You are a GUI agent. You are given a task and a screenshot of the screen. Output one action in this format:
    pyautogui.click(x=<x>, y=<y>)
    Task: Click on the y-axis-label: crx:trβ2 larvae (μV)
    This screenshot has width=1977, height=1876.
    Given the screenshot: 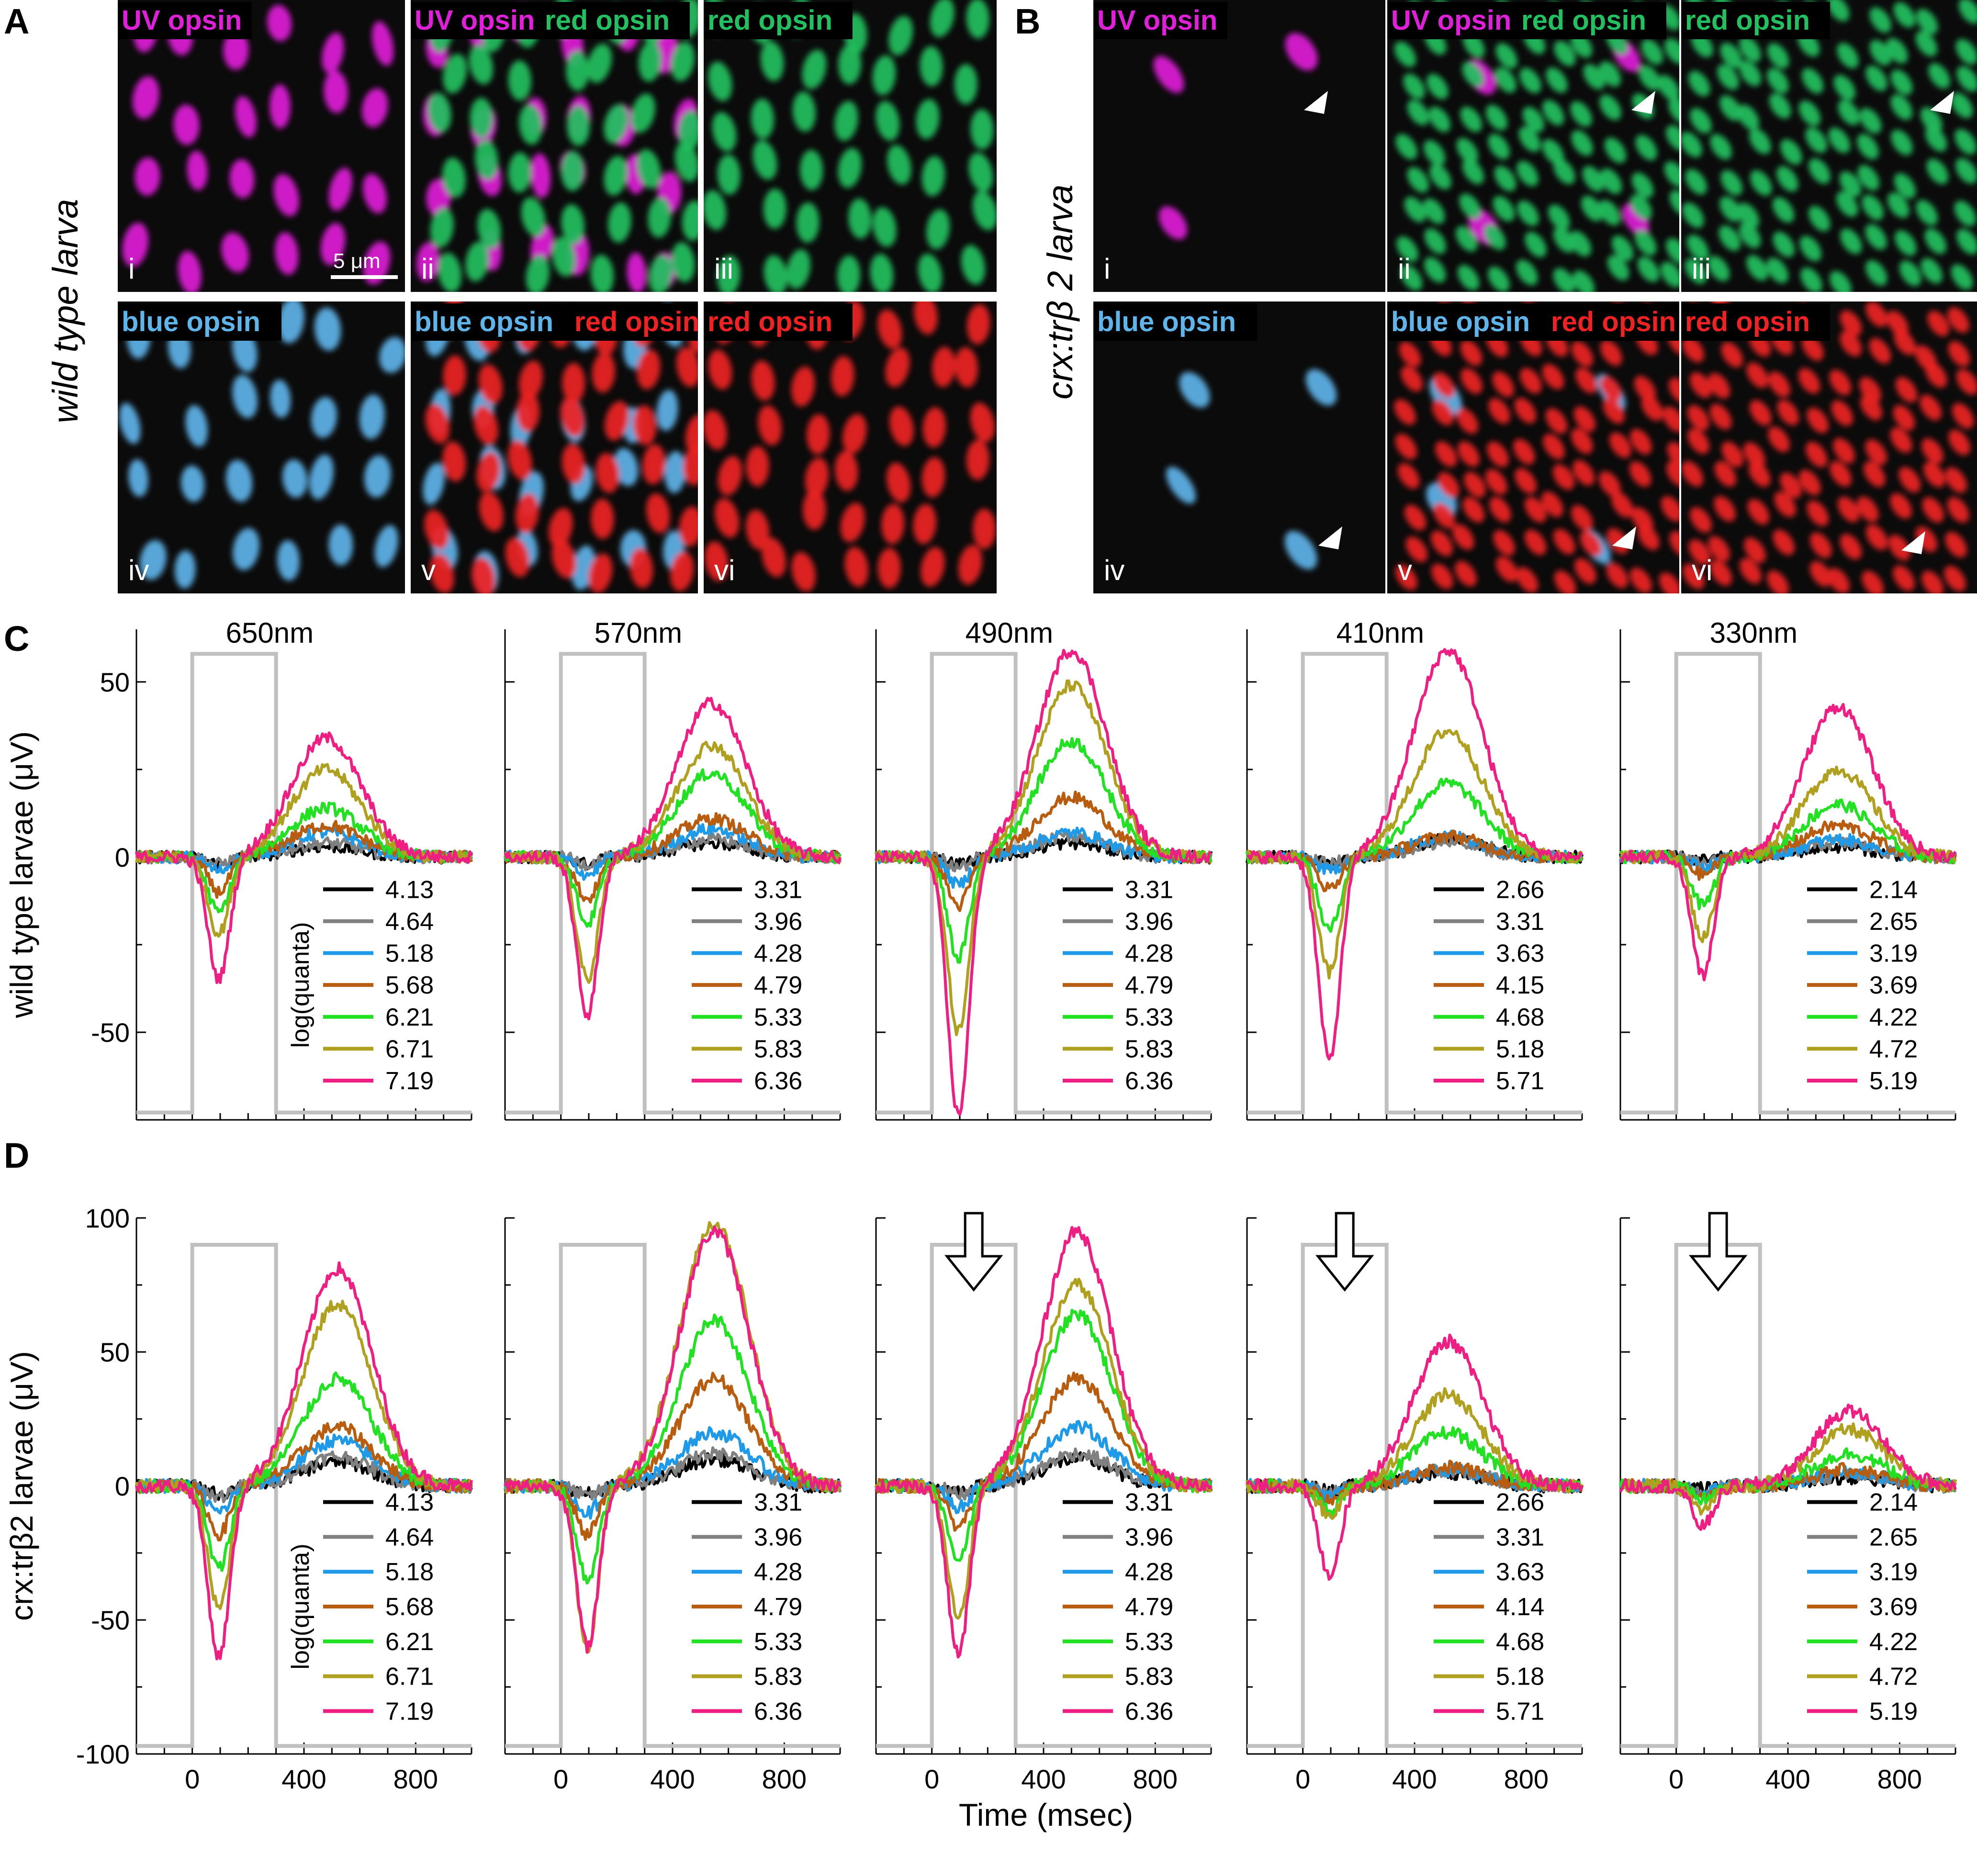 What is the action you would take?
    pyautogui.click(x=21, y=1486)
    